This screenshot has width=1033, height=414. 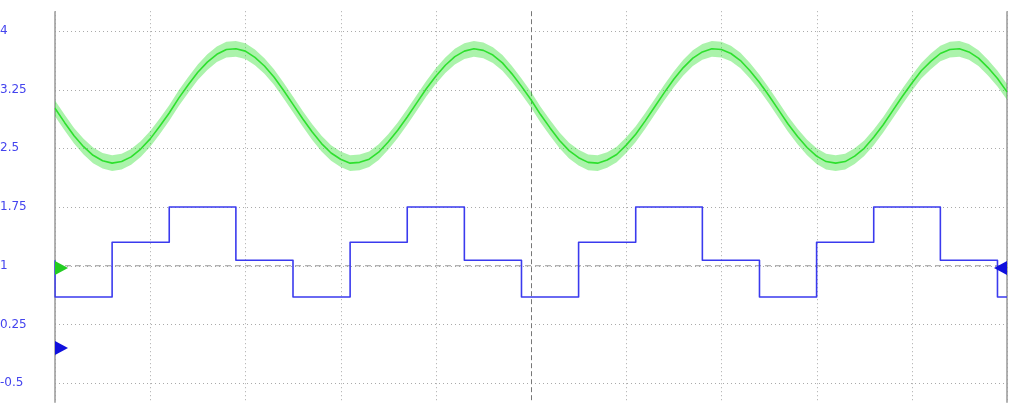 What do you see at coordinates (4, 29) in the screenshot?
I see `y-tick-label: 4` at bounding box center [4, 29].